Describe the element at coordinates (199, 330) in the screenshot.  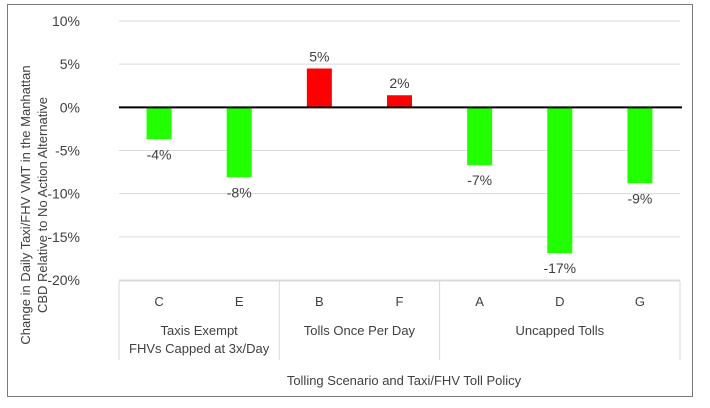
I see `group-label: Taxis Exempt` at that location.